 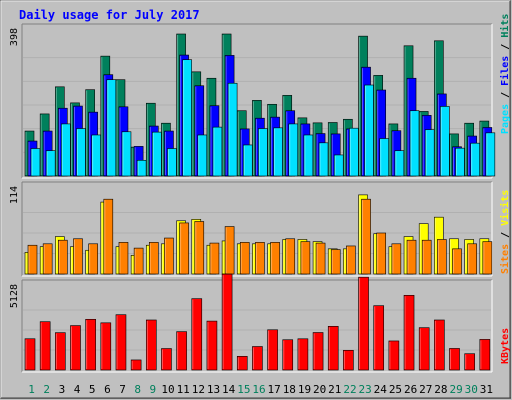 I want to click on legend-entry-visits: Visits, so click(x=505, y=208).